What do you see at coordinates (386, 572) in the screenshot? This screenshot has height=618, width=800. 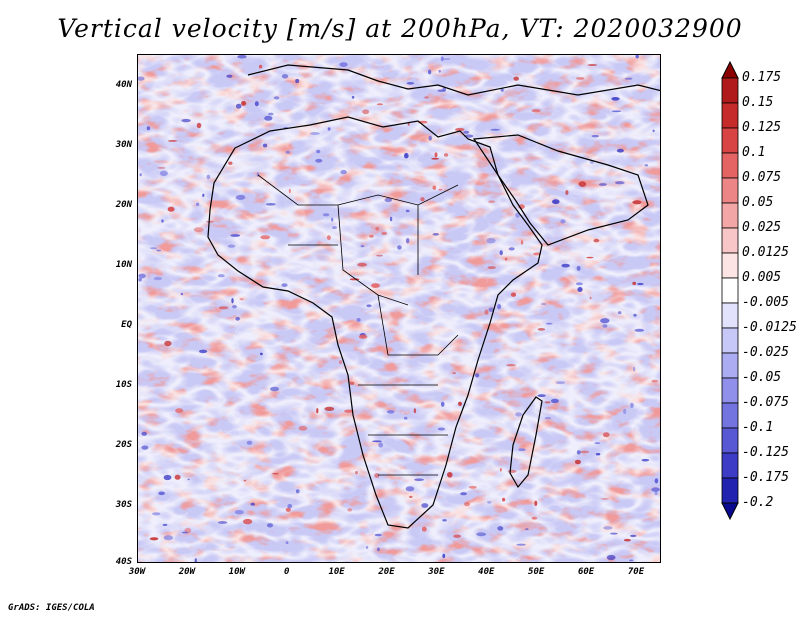 I see `lon-label-20e: 20E` at bounding box center [386, 572].